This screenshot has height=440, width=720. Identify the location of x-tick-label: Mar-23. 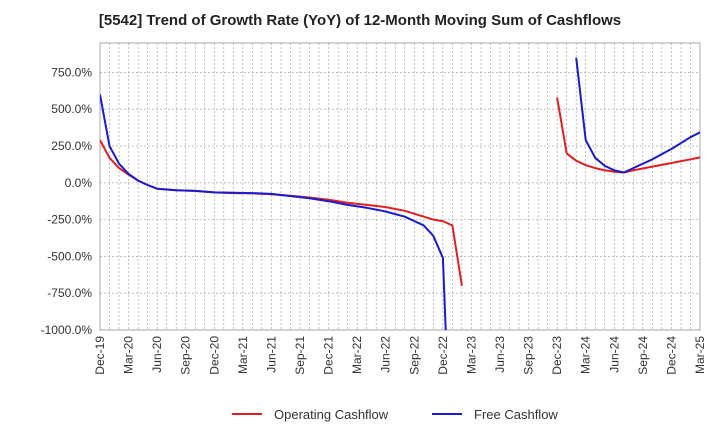
(471, 355).